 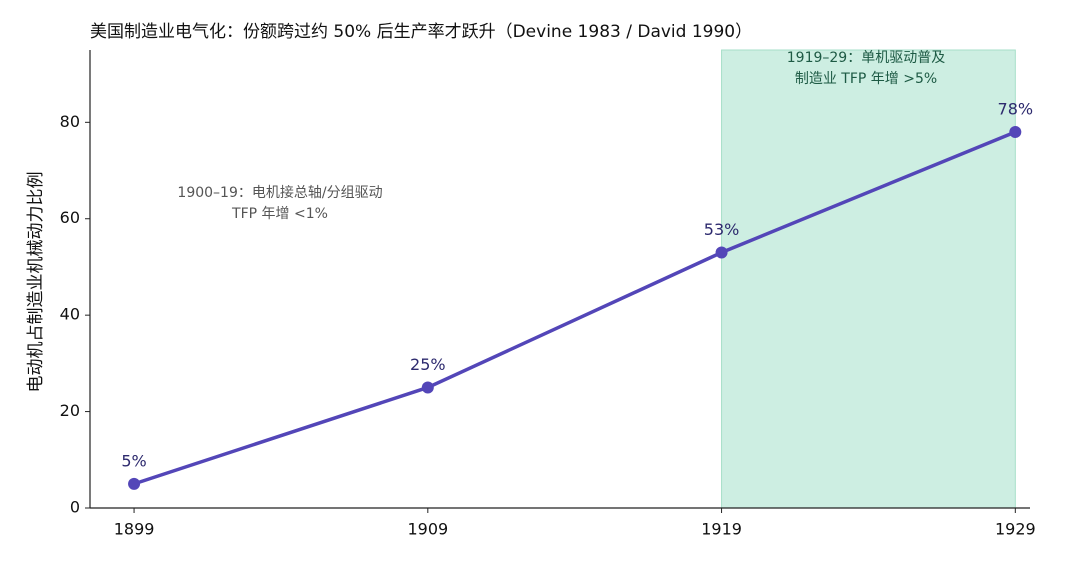 What do you see at coordinates (70, 121) in the screenshot?
I see `y-tick-label: 80` at bounding box center [70, 121].